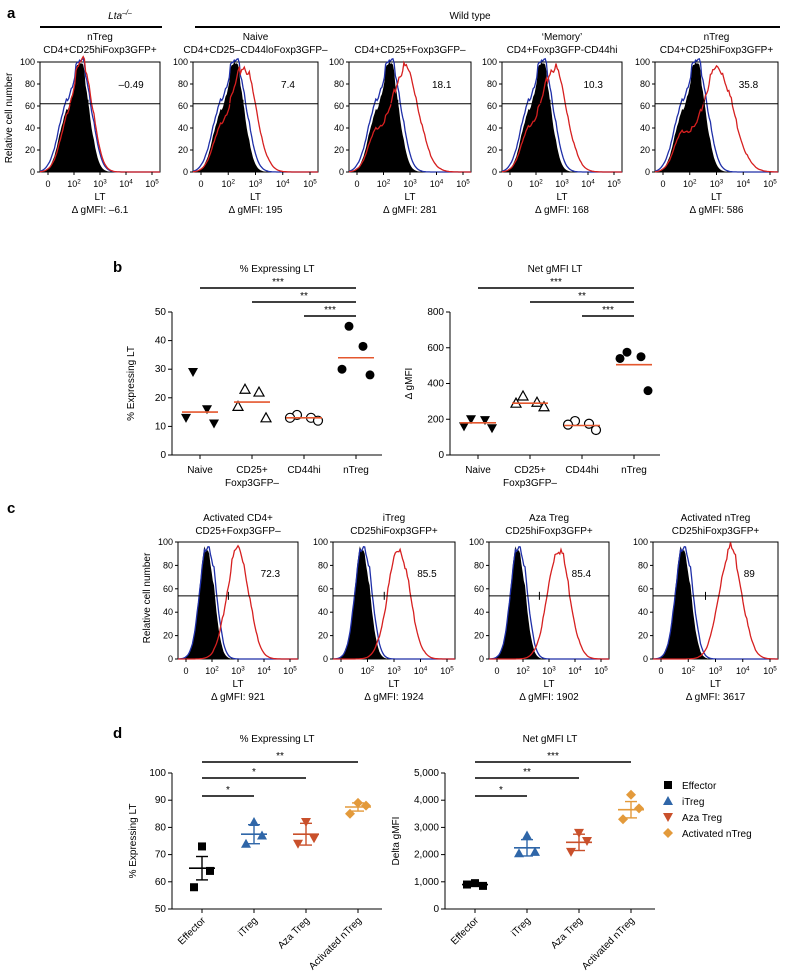 This screenshot has height=979, width=788. What do you see at coordinates (341, 172) in the screenshot?
I see `panel-a-ylabel-2-0: 0` at bounding box center [341, 172].